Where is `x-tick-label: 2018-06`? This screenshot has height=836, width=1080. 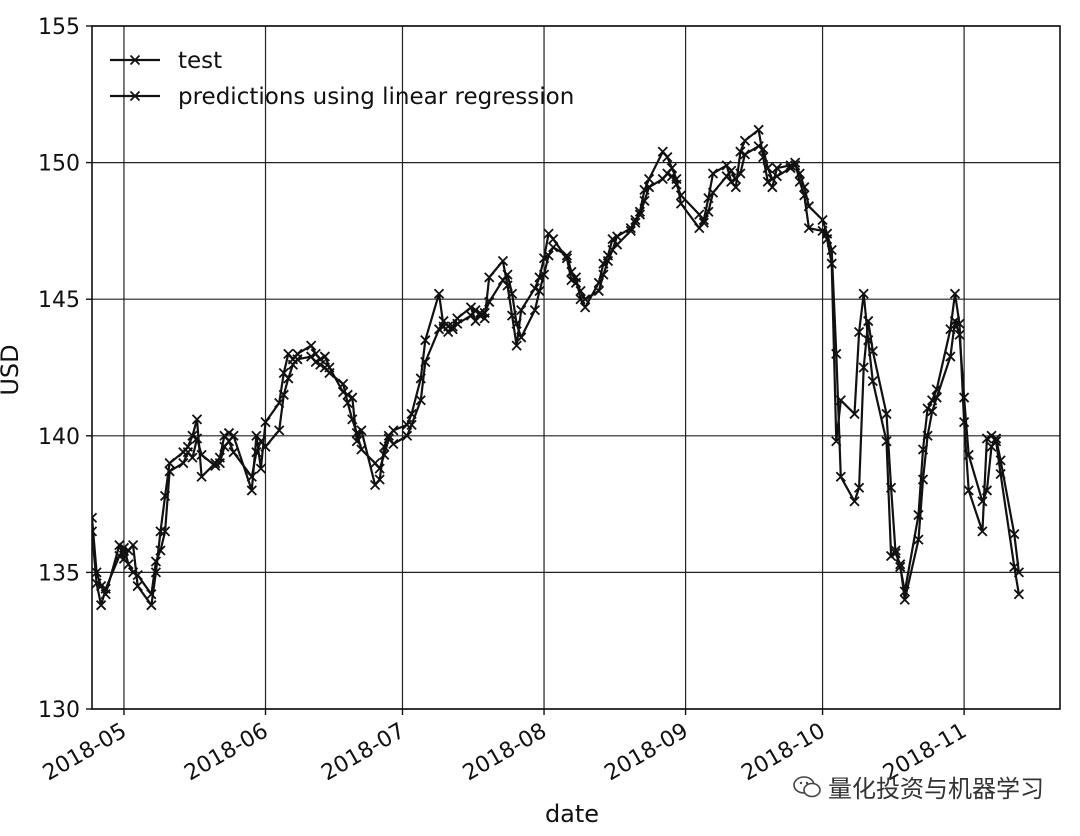 x-tick-label: 2018-06 is located at coordinates (226, 753).